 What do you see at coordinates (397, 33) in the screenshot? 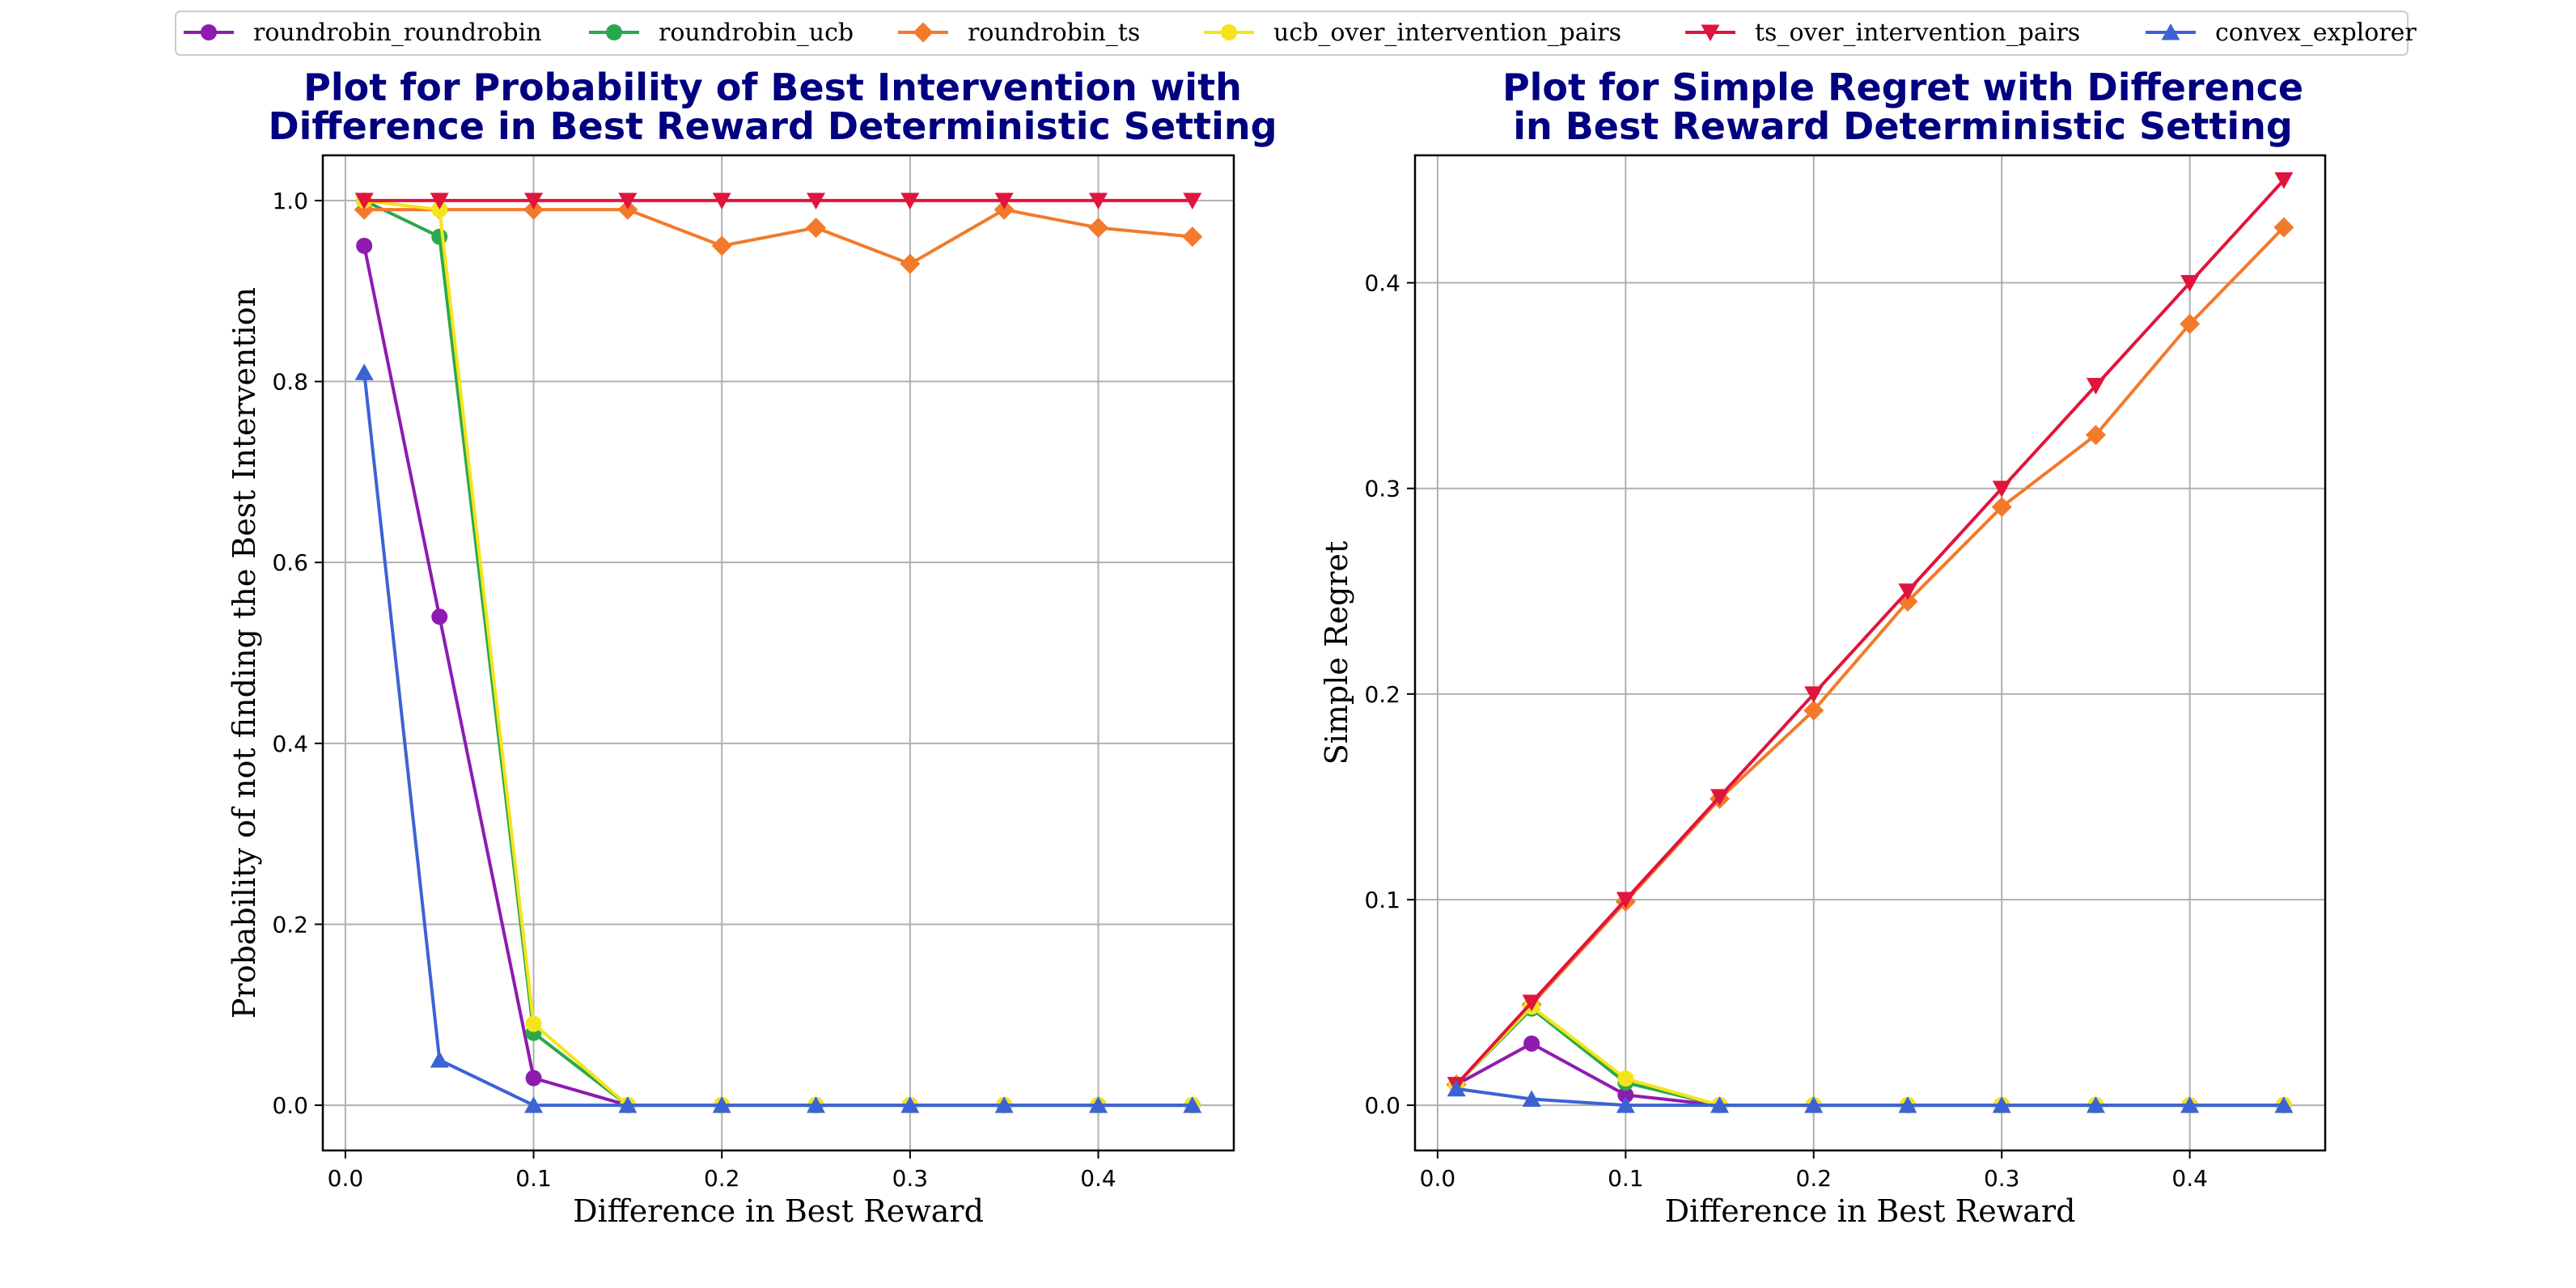
I see `legend-label: roundrobin_roundrobin` at bounding box center [397, 33].